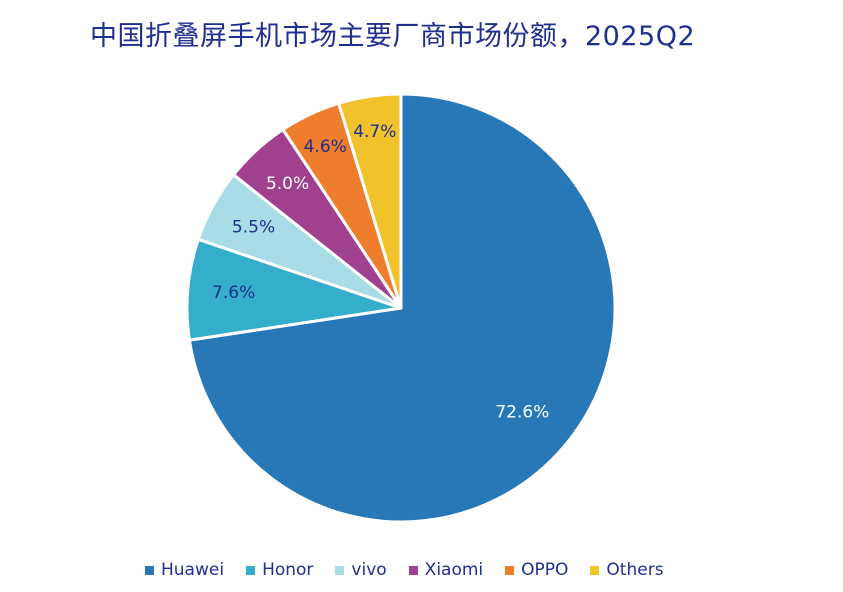  I want to click on legend-item-huawei: Huawei, so click(184, 570).